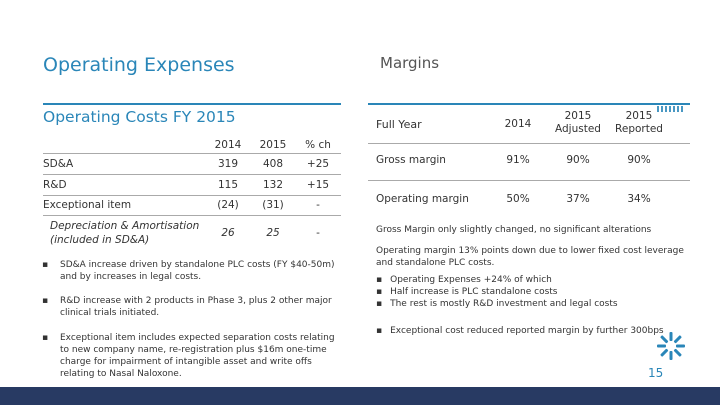 The image size is (720, 405). Describe the element at coordinates (273, 145) in the screenshot. I see `header-2015: 2015` at that location.